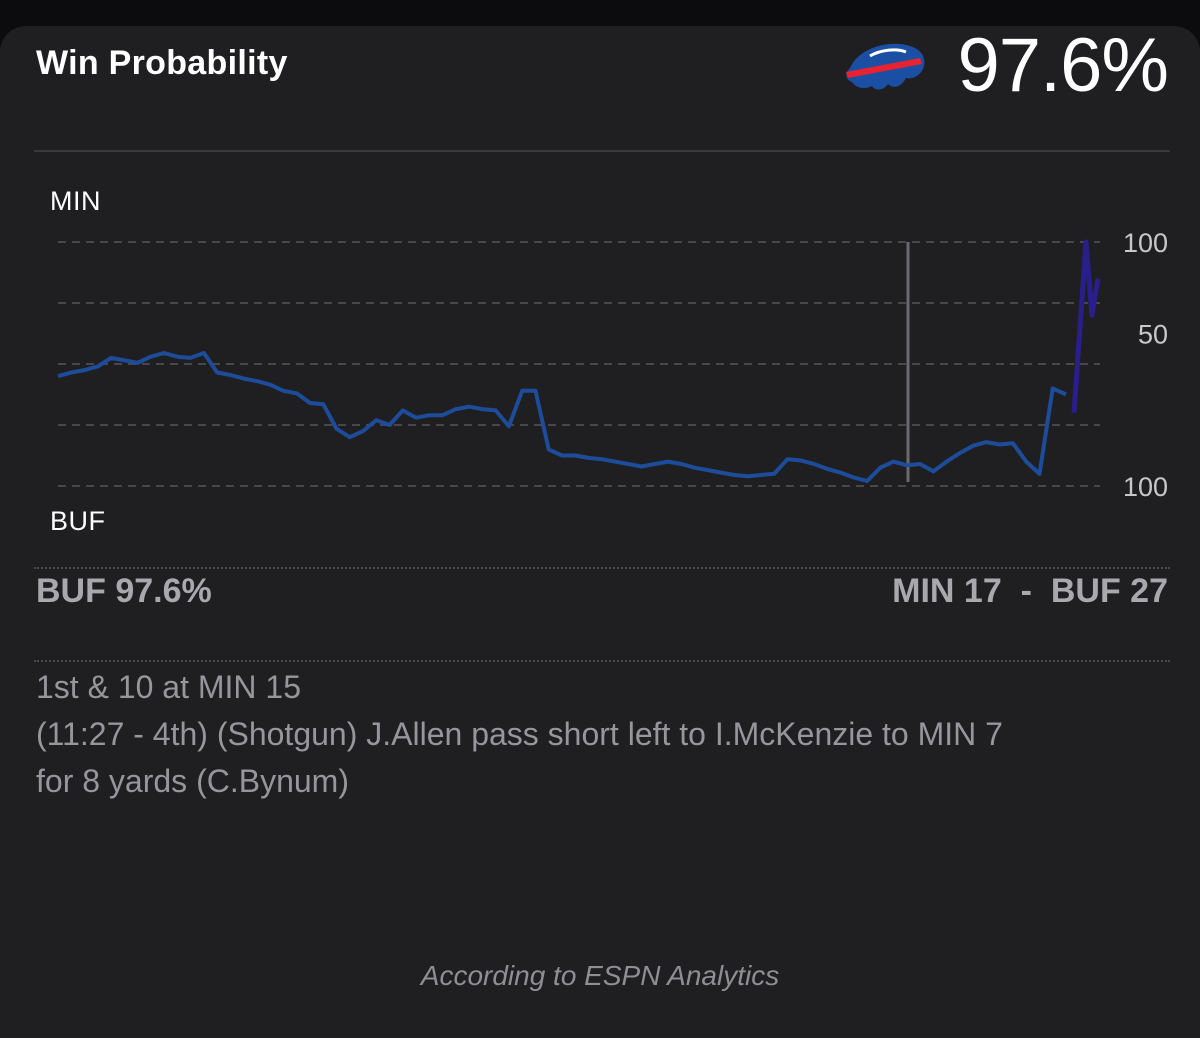 This screenshot has height=1038, width=1200. I want to click on summary-score: MIN 17 - BUF 27, so click(1030, 591).